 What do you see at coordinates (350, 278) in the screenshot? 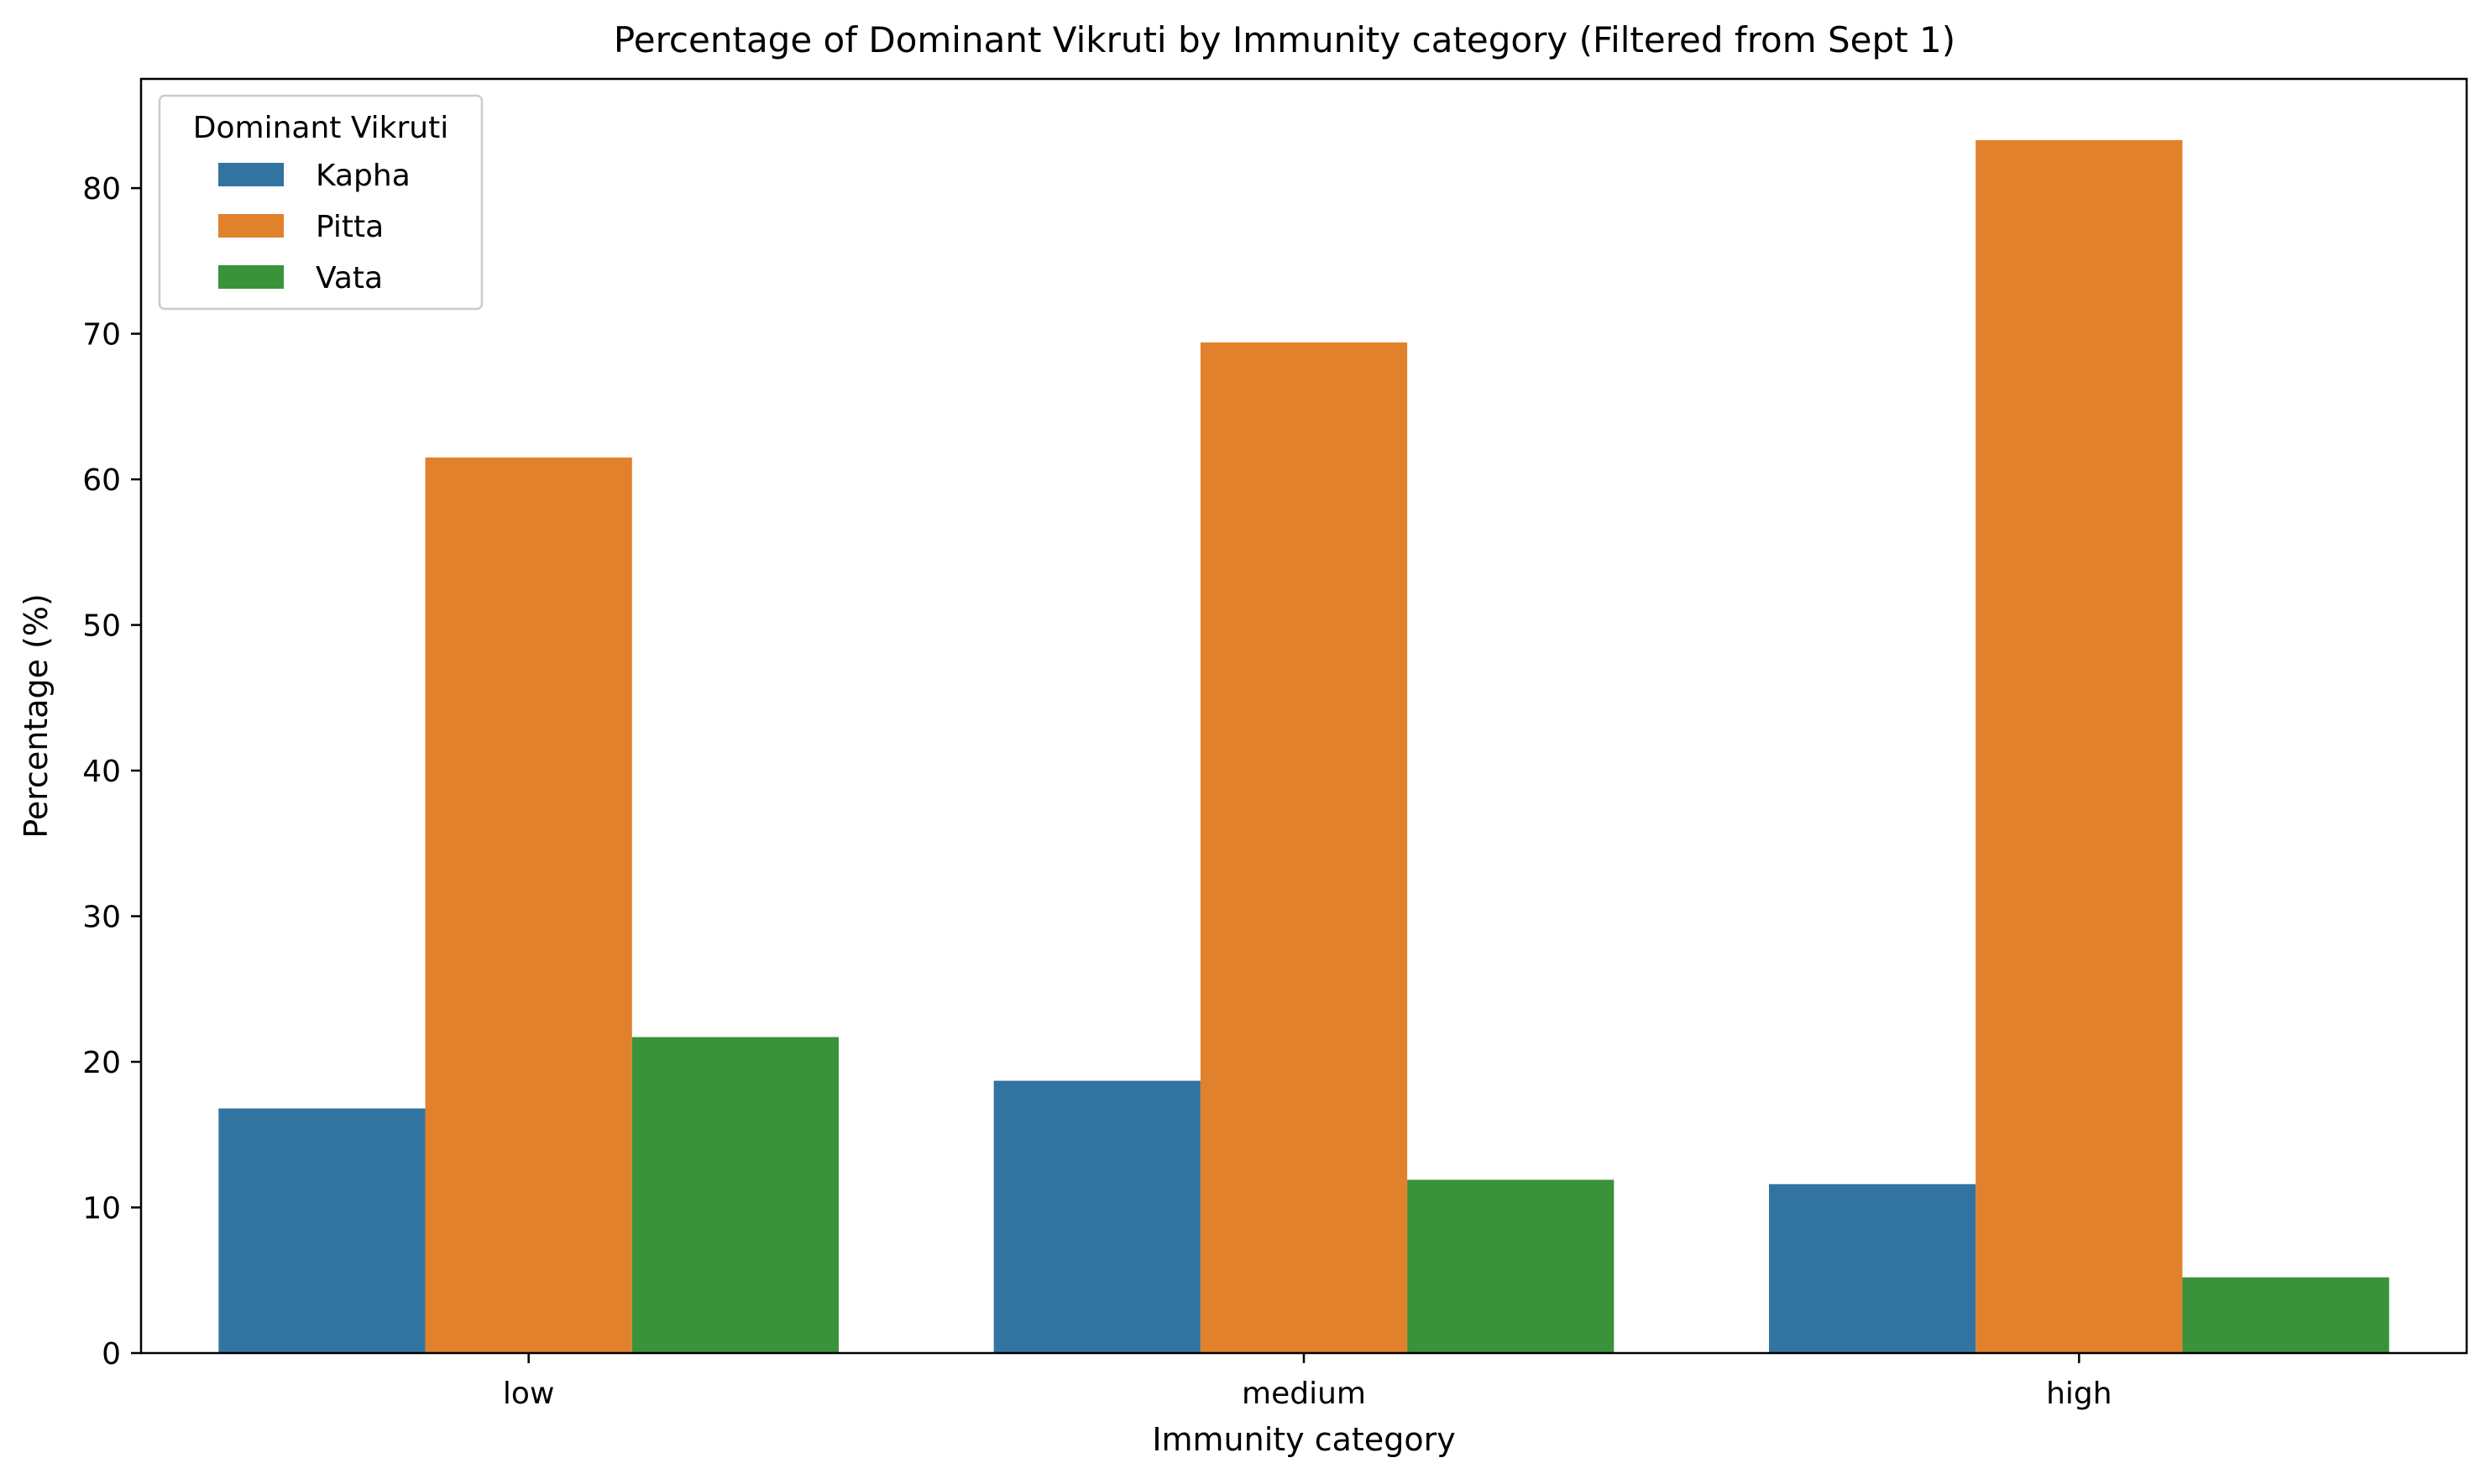
I see `legend-label-vata: Vata` at bounding box center [350, 278].